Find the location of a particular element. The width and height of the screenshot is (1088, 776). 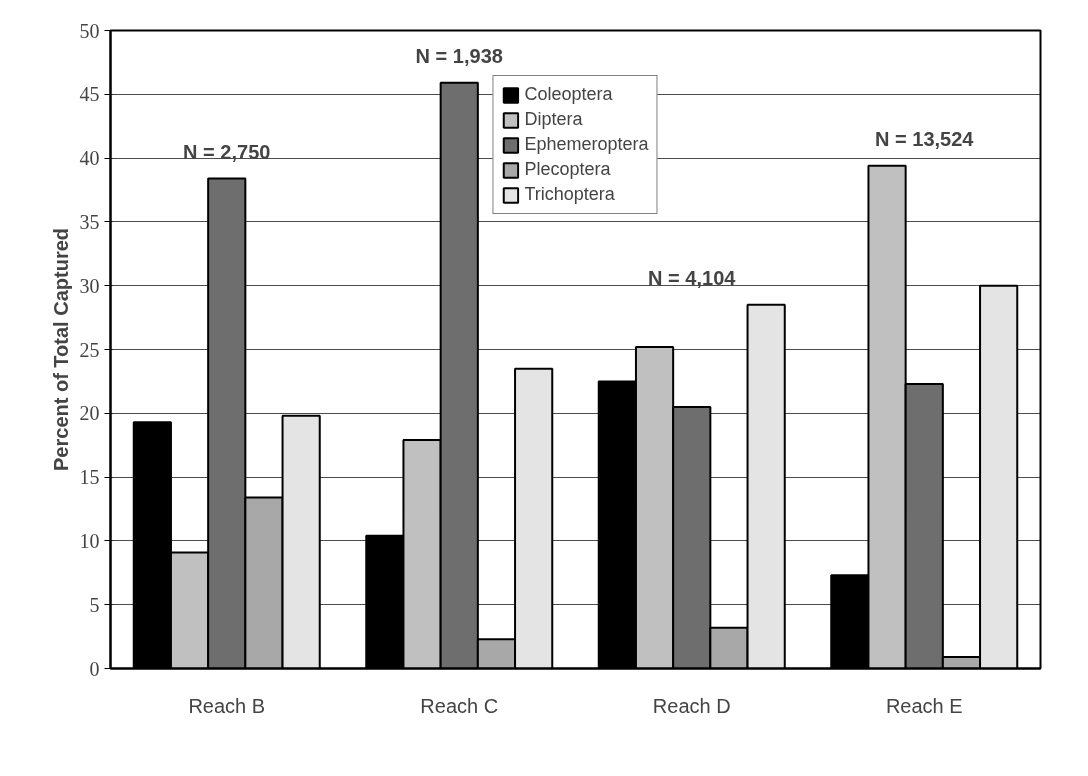

x-tick-label: Reach B is located at coordinates (227, 705).